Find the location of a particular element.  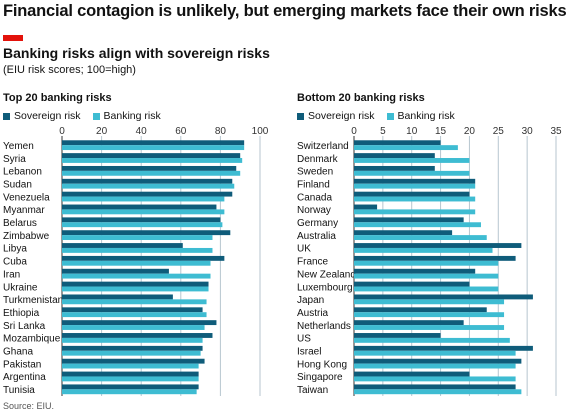

x-tick-label: 60 is located at coordinates (181, 131).